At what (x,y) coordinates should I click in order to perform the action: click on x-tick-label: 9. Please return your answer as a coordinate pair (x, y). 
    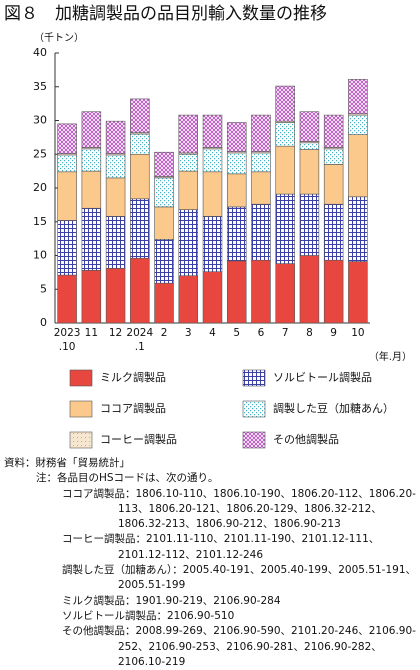
    Looking at the image, I should click on (333, 333).